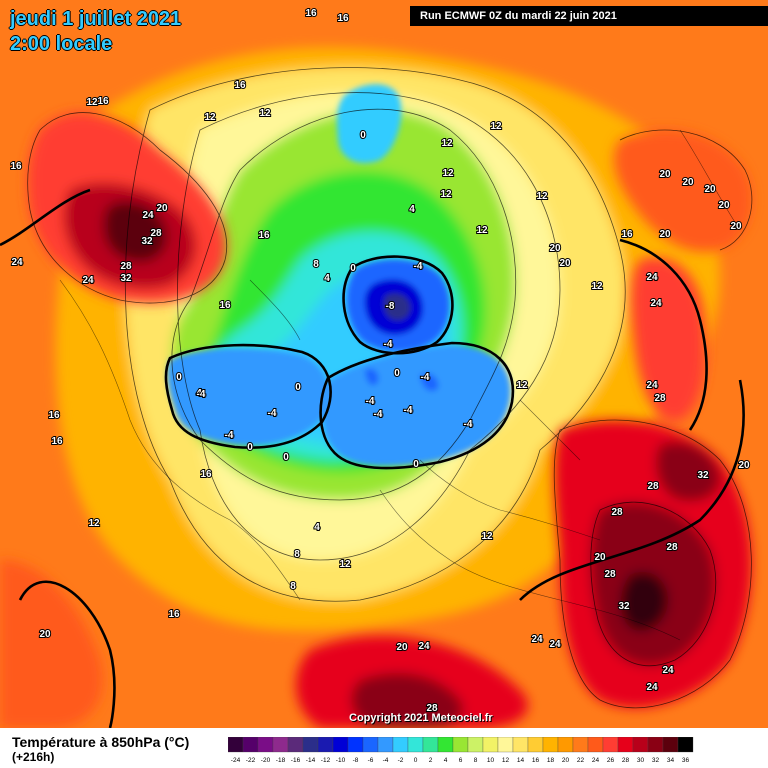 The height and width of the screenshot is (768, 768). I want to click on copyright-text: Copyright 2021 Meteociel.fr, so click(421, 718).